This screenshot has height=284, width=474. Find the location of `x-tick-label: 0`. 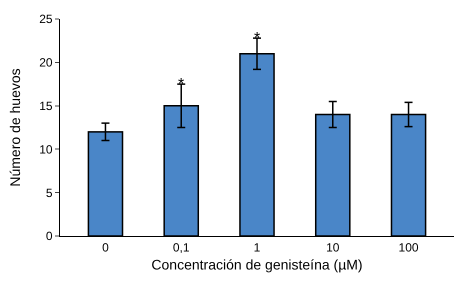

x-tick-label: 0 is located at coordinates (106, 247).